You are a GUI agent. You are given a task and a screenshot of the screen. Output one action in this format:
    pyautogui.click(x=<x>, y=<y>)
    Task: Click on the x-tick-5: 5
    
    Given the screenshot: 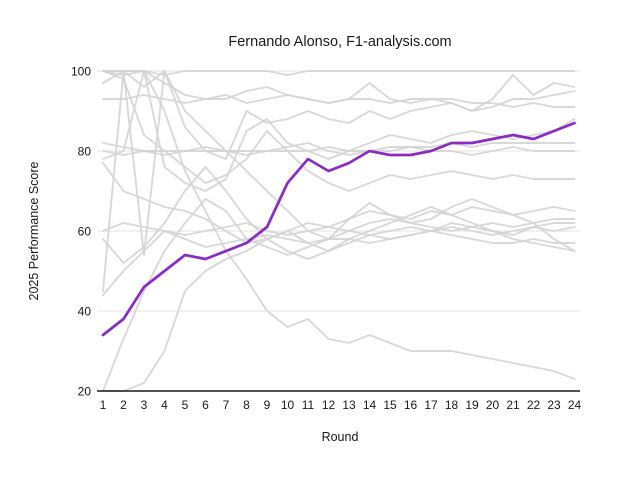 What is the action you would take?
    pyautogui.click(x=185, y=405)
    